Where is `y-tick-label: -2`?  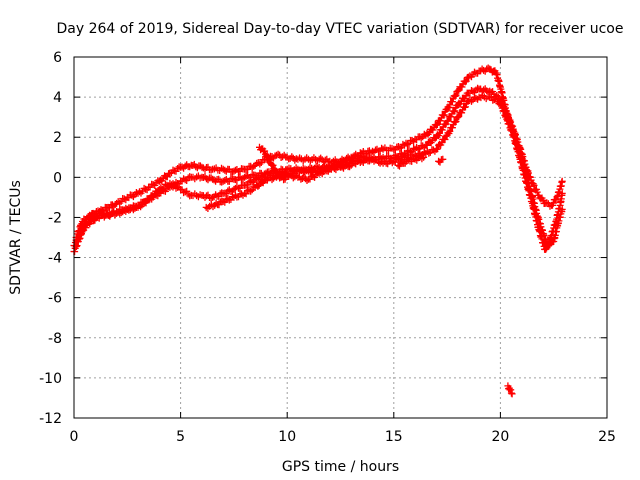 y-tick-label: -2 is located at coordinates (55, 218).